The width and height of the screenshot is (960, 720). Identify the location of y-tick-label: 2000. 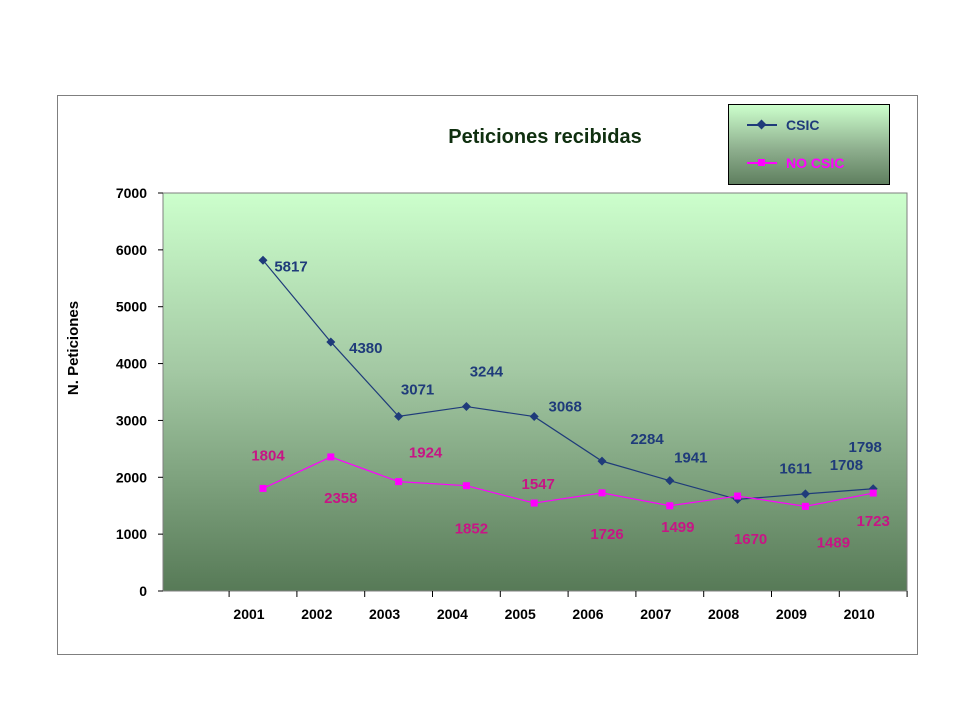
(131, 477).